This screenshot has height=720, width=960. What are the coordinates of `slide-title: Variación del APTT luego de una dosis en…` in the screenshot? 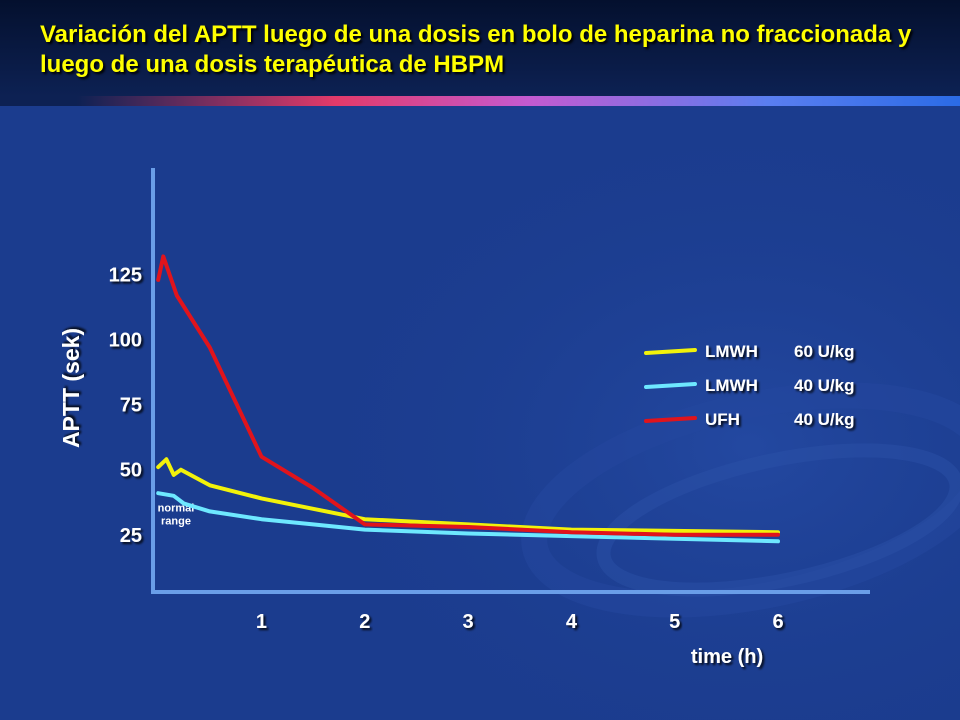 It's located at (476, 49).